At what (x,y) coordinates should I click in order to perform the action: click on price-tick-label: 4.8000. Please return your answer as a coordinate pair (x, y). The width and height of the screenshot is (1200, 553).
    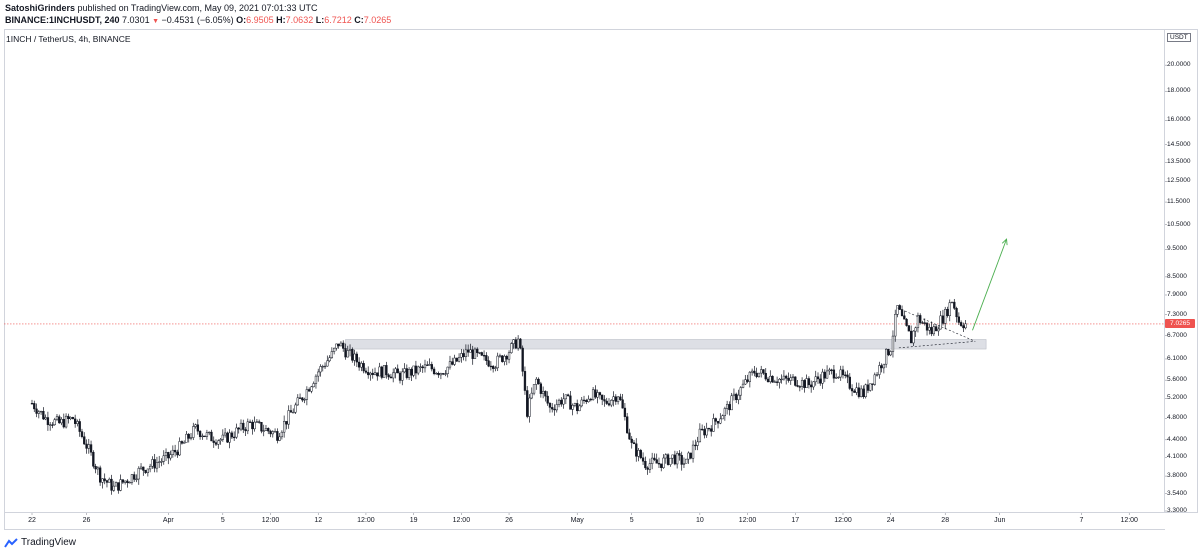
    Looking at the image, I should click on (1177, 418).